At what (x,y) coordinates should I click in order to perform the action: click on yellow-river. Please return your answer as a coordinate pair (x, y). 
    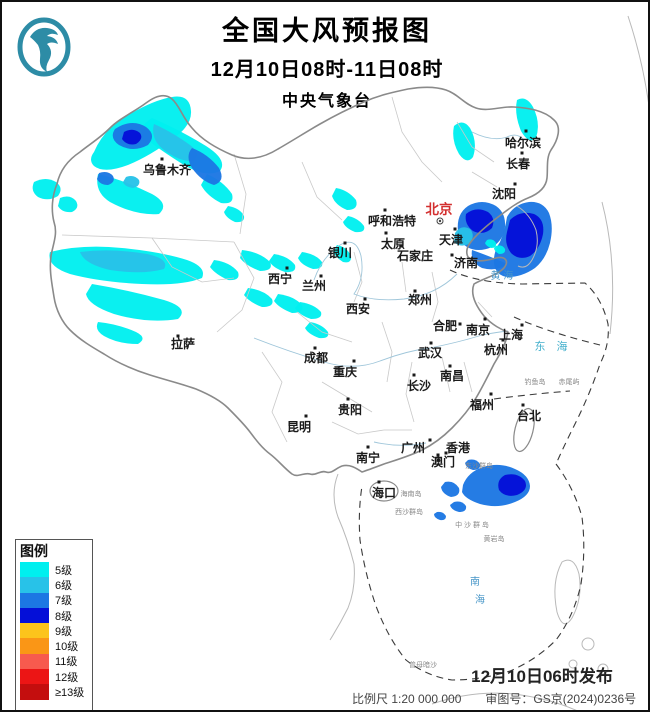
    Looking at the image, I should click on (385, 271).